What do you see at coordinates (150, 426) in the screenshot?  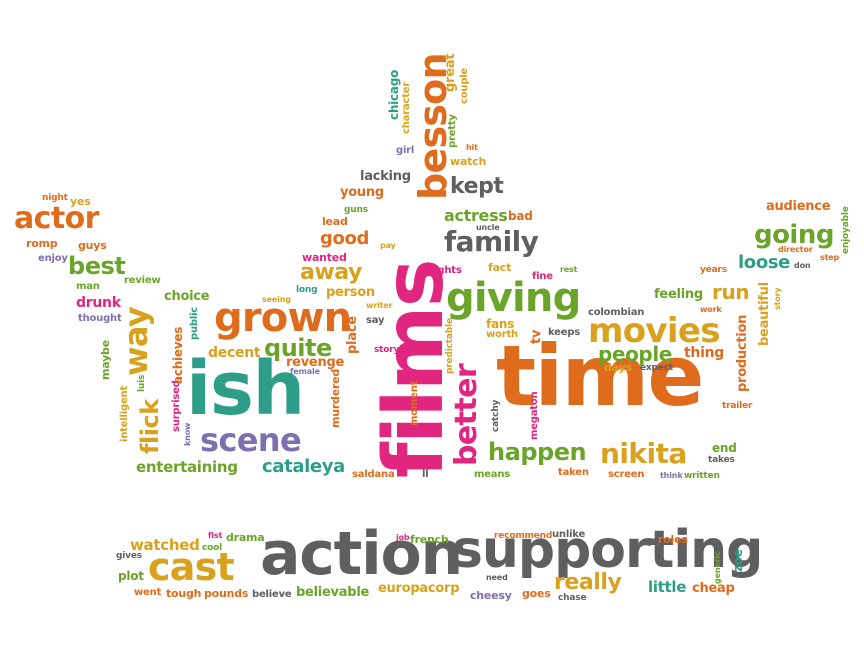 I see `word-flick: flick` at bounding box center [150, 426].